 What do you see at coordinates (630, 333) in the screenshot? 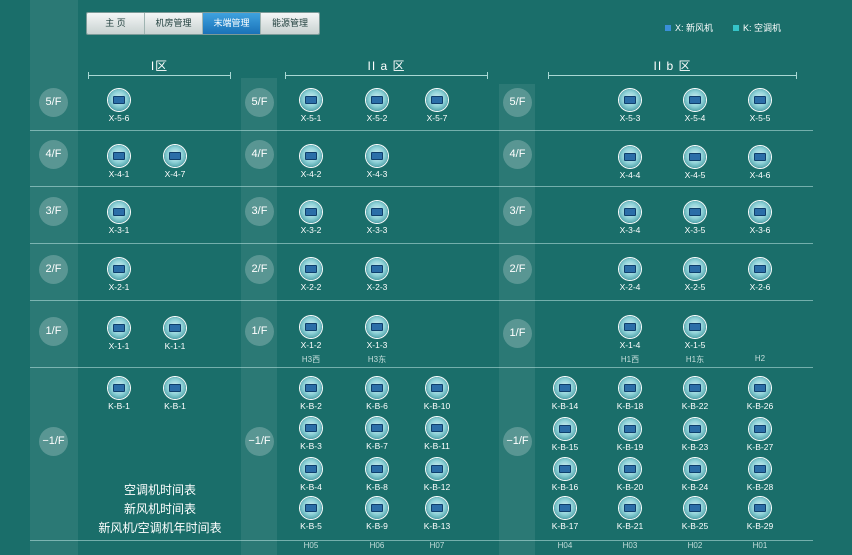
I see `unit-button: X-1-4` at bounding box center [630, 333].